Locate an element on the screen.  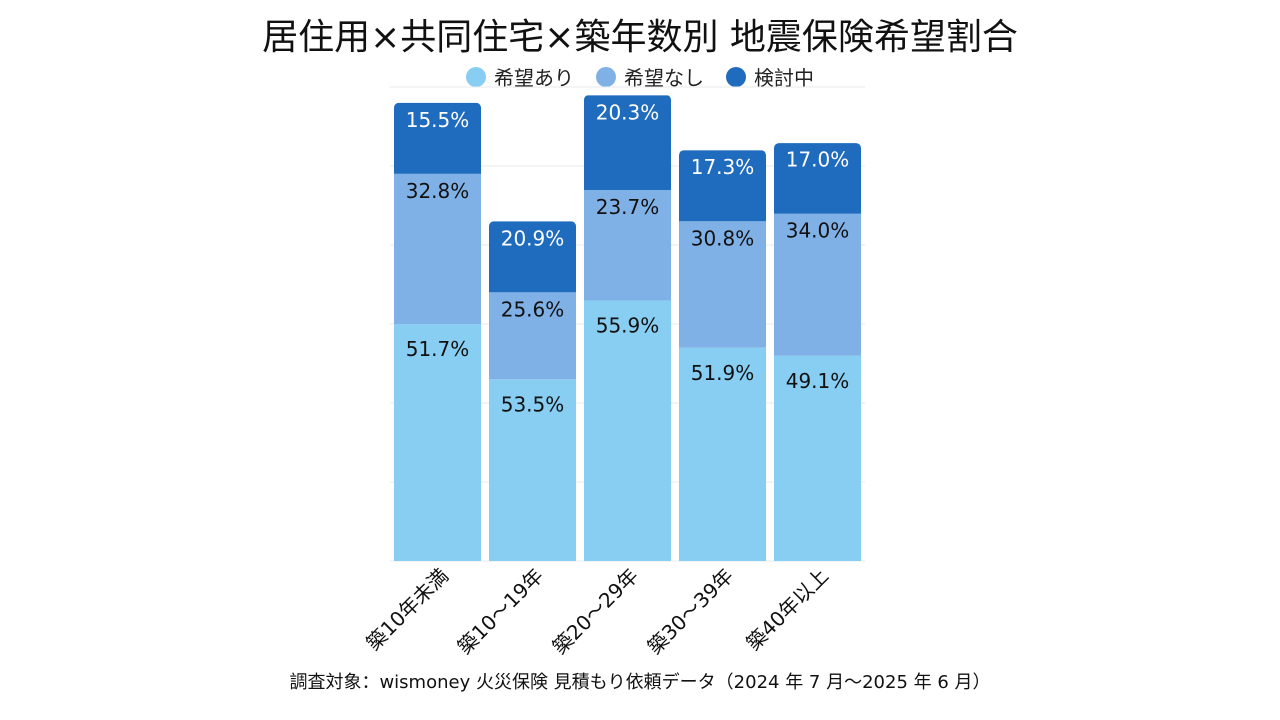
x-tick-label: 築40年以上 is located at coordinates (787, 610).